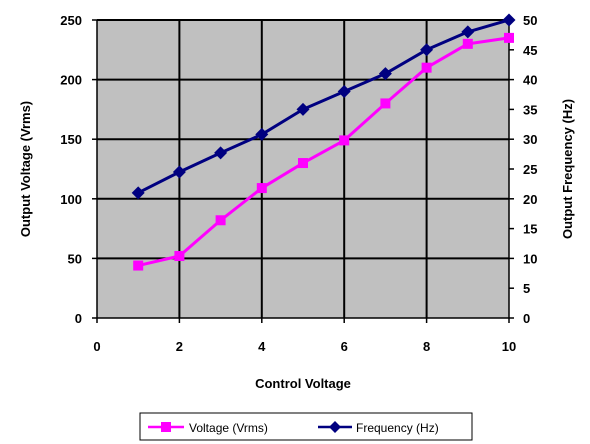 Image resolution: width=590 pixels, height=444 pixels. Describe the element at coordinates (344, 346) in the screenshot. I see `x-tick-label: 6` at that location.